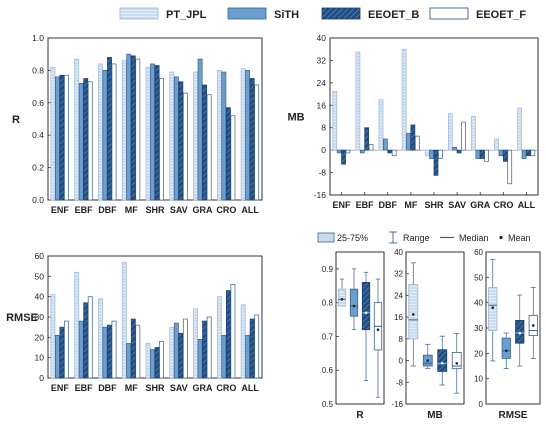 The height and width of the screenshot is (429, 546). I want to click on x-tick-label: ENF, so click(60, 210).